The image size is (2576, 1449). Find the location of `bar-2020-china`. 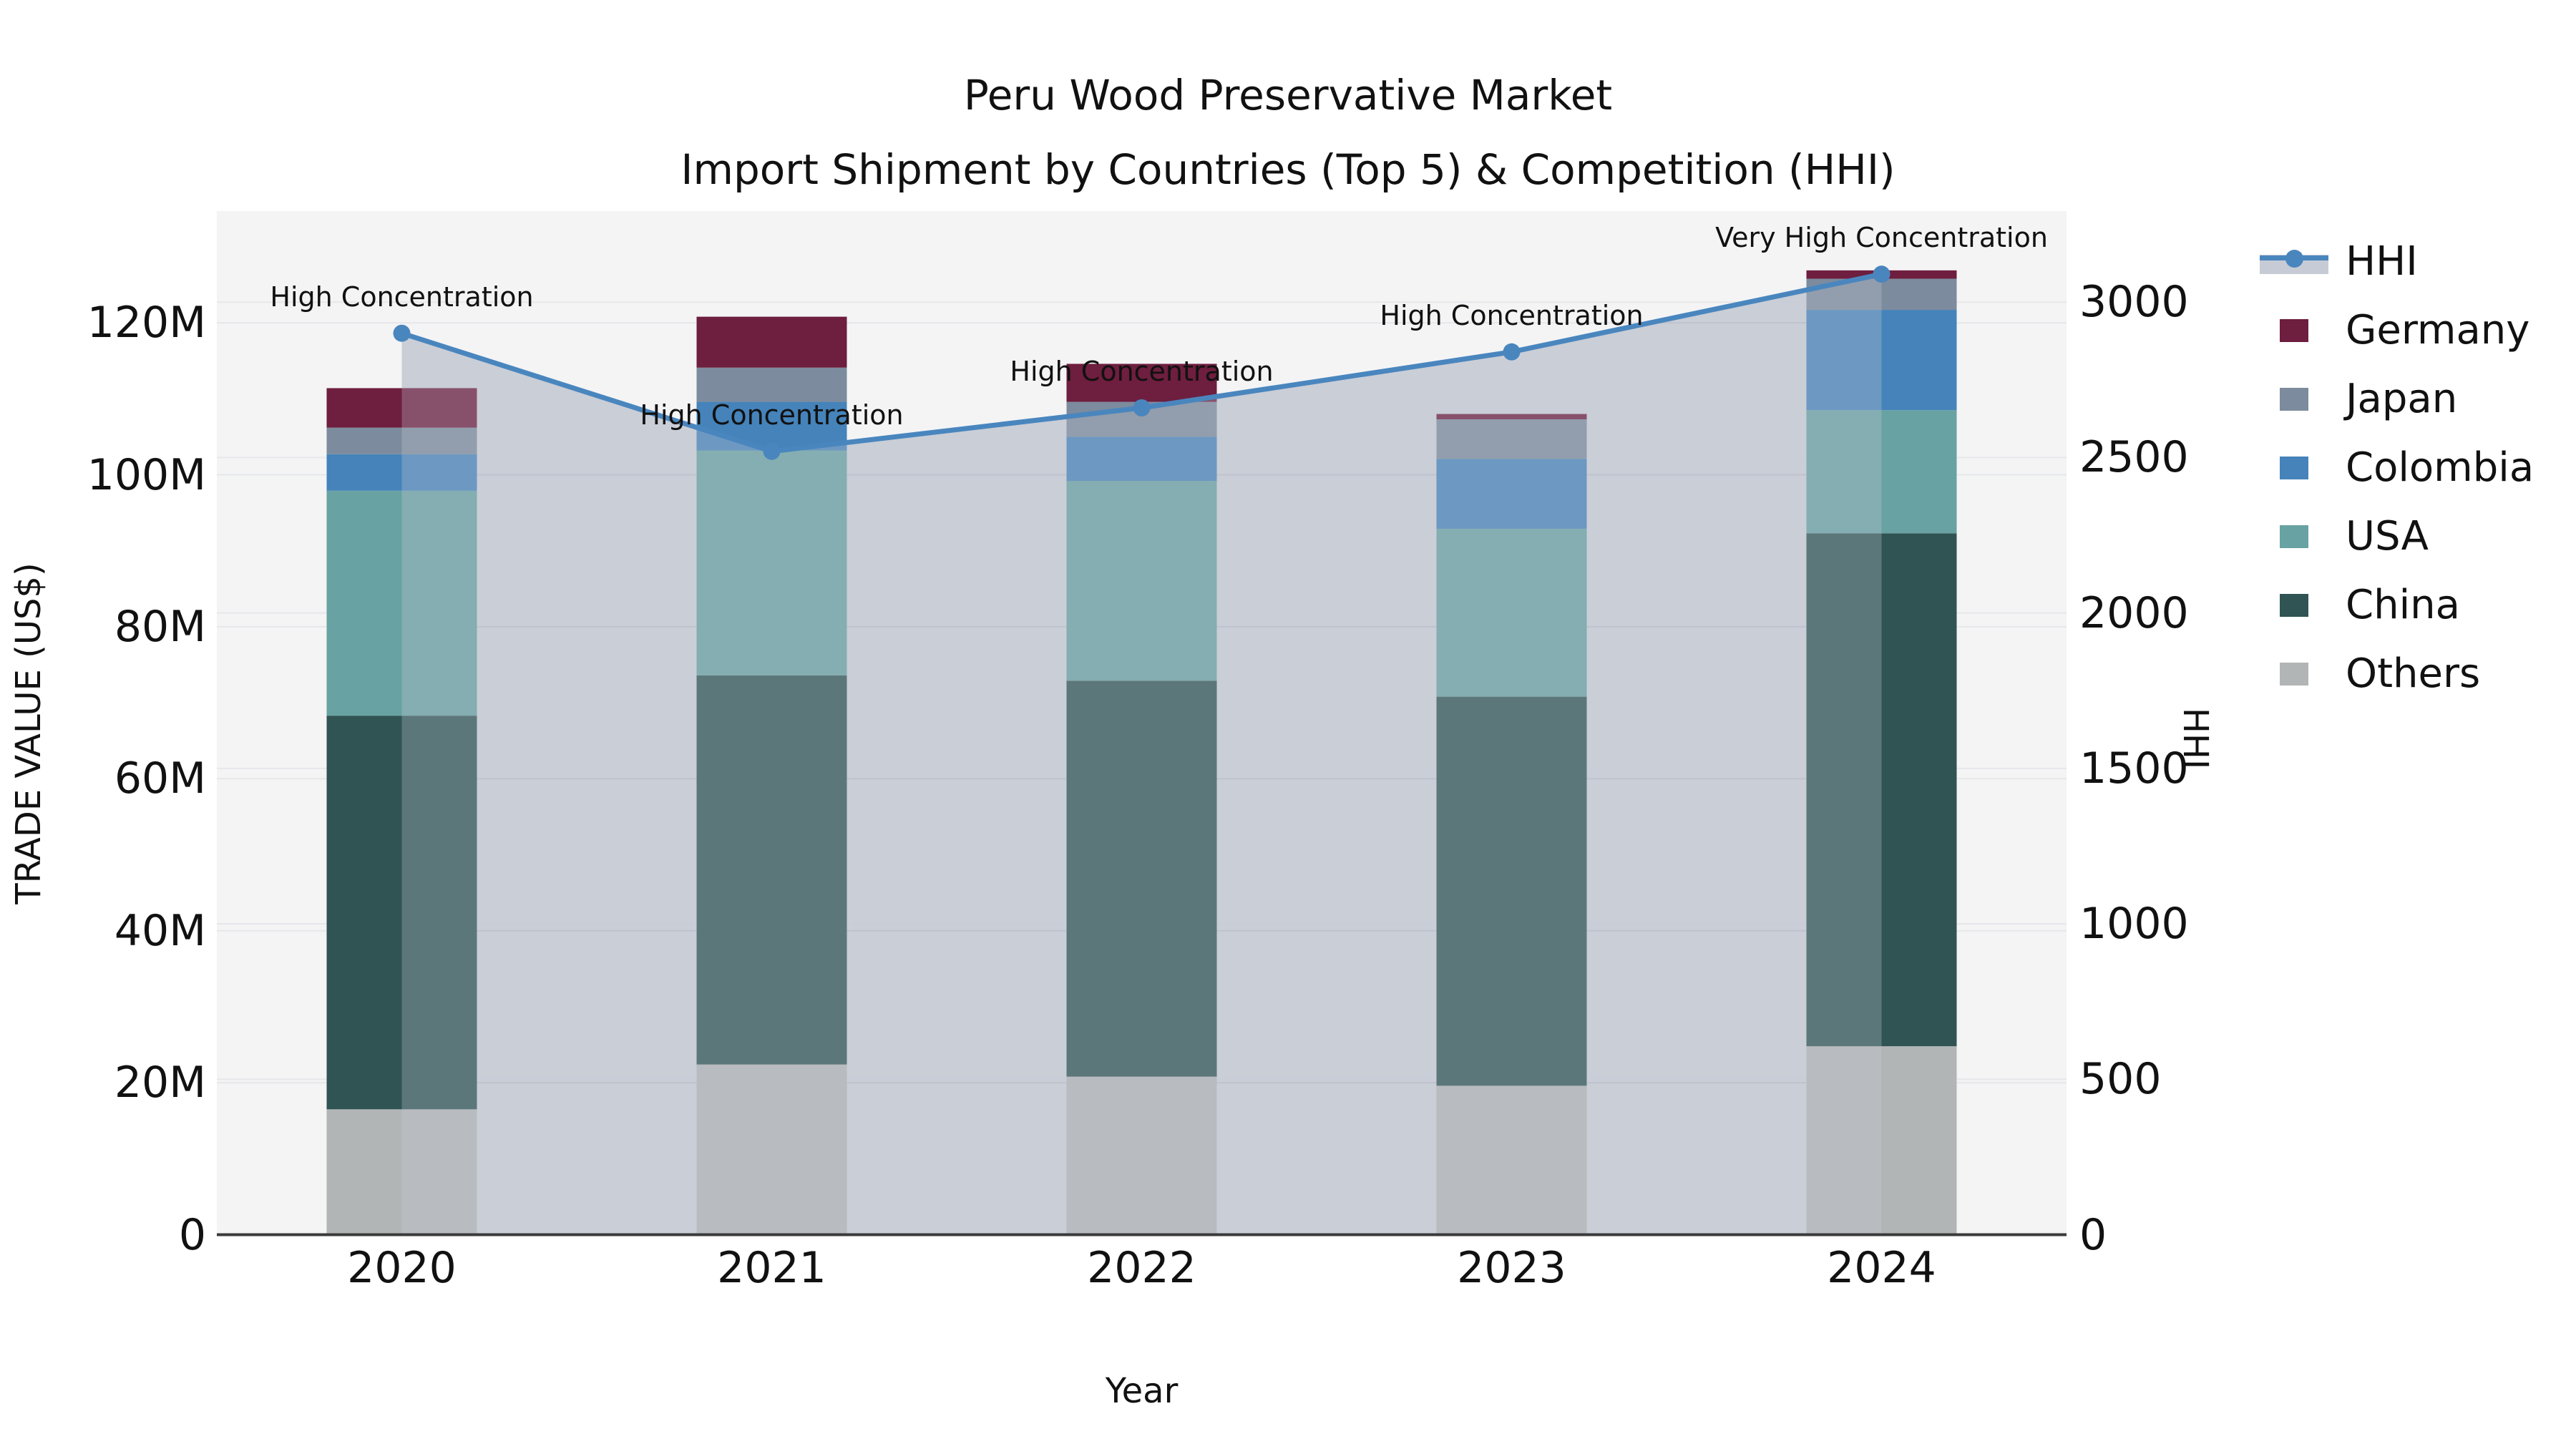

bar-2020-china is located at coordinates (401, 913).